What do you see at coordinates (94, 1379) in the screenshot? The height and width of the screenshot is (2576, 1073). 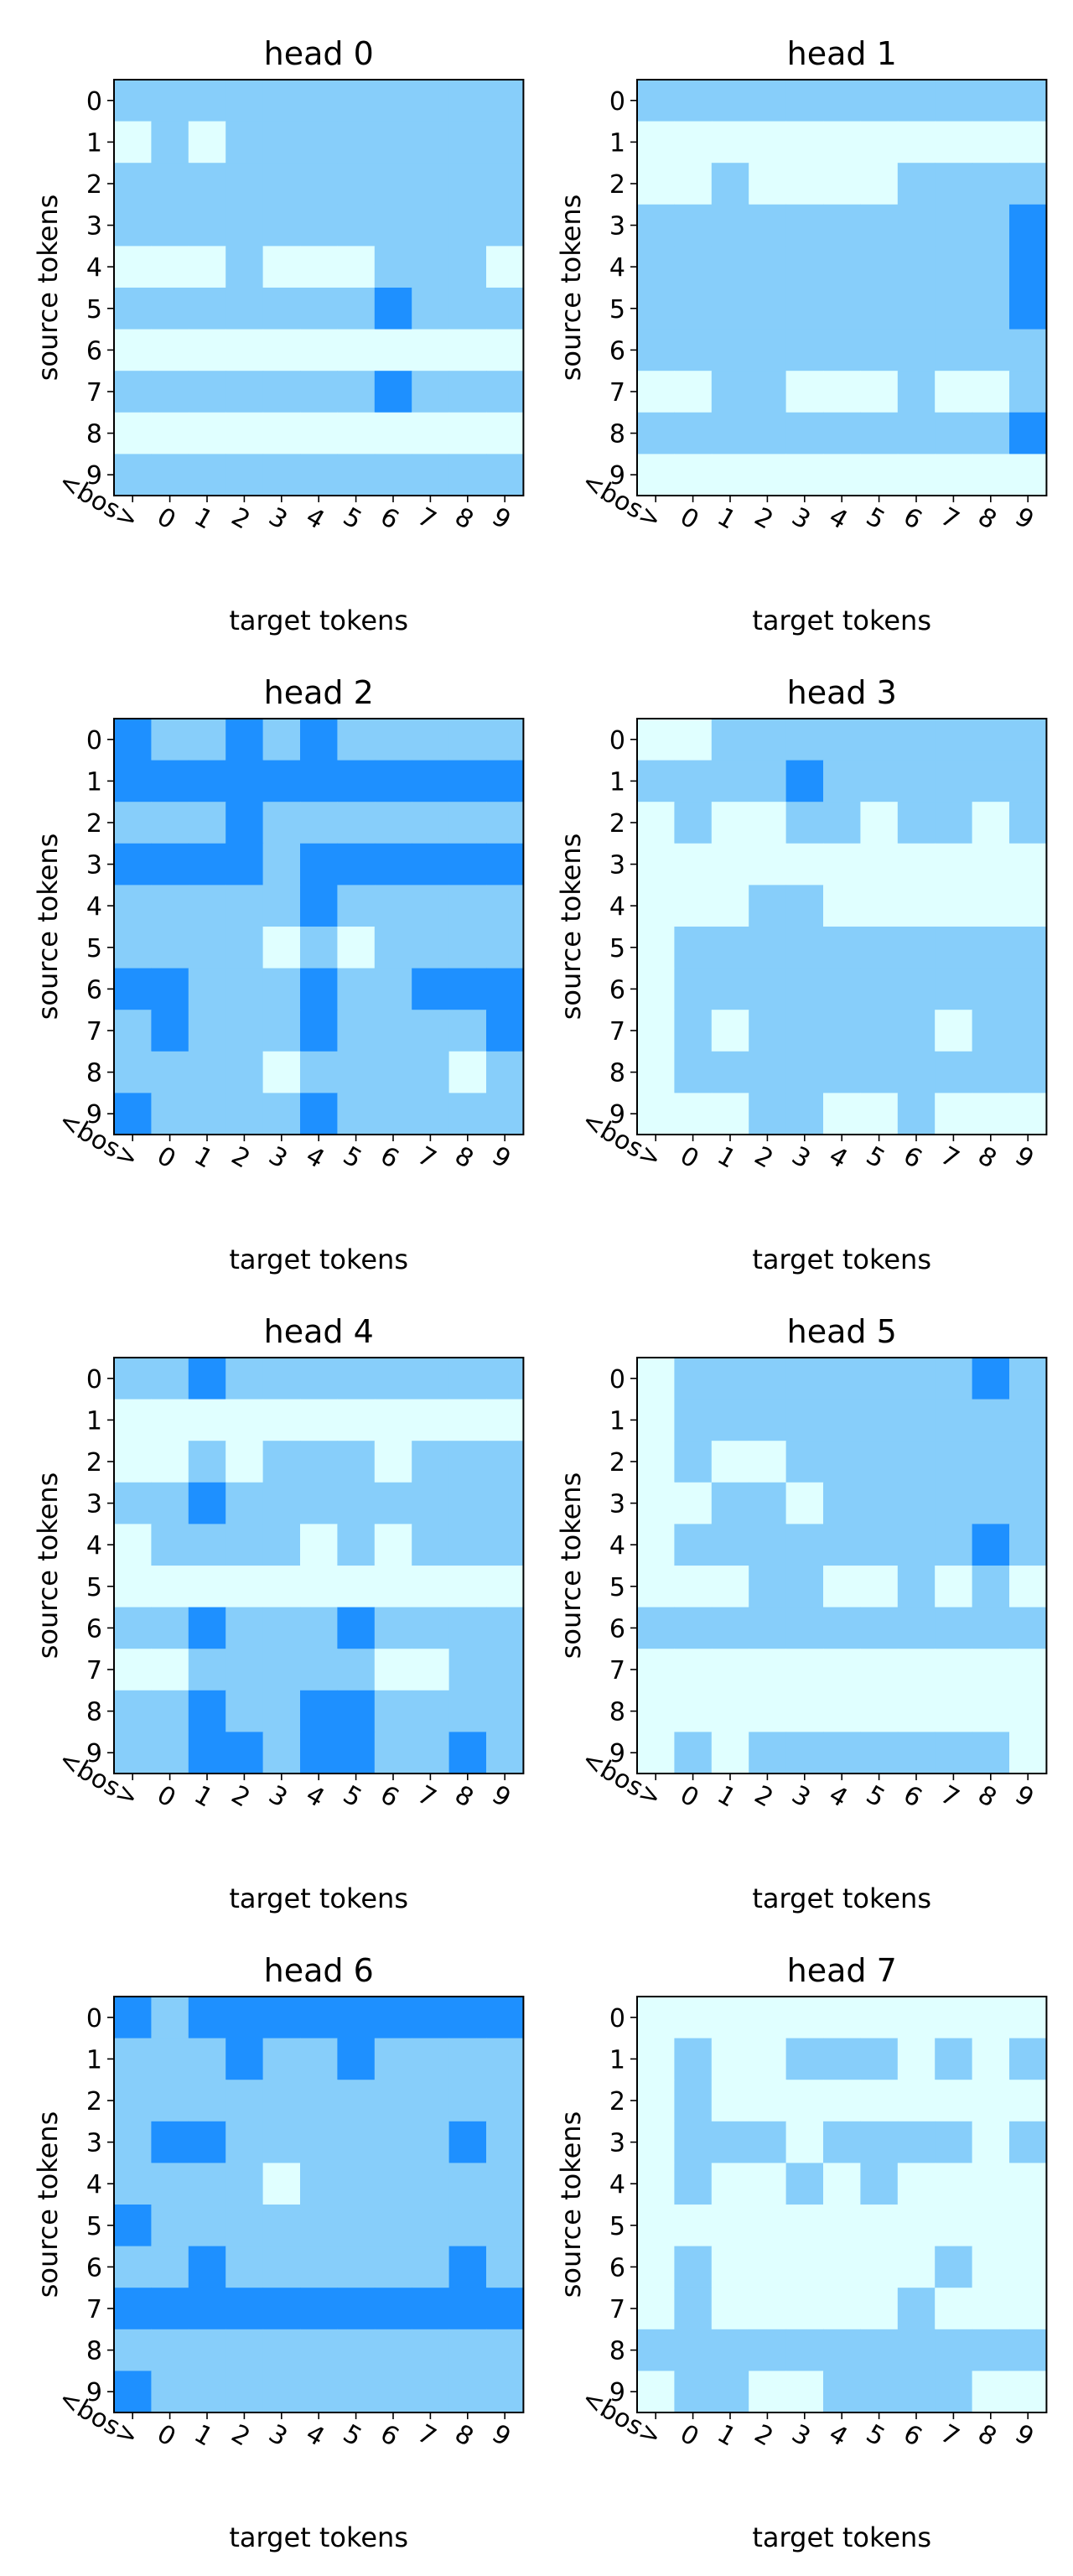 I see `y-tick-label: 0` at bounding box center [94, 1379].